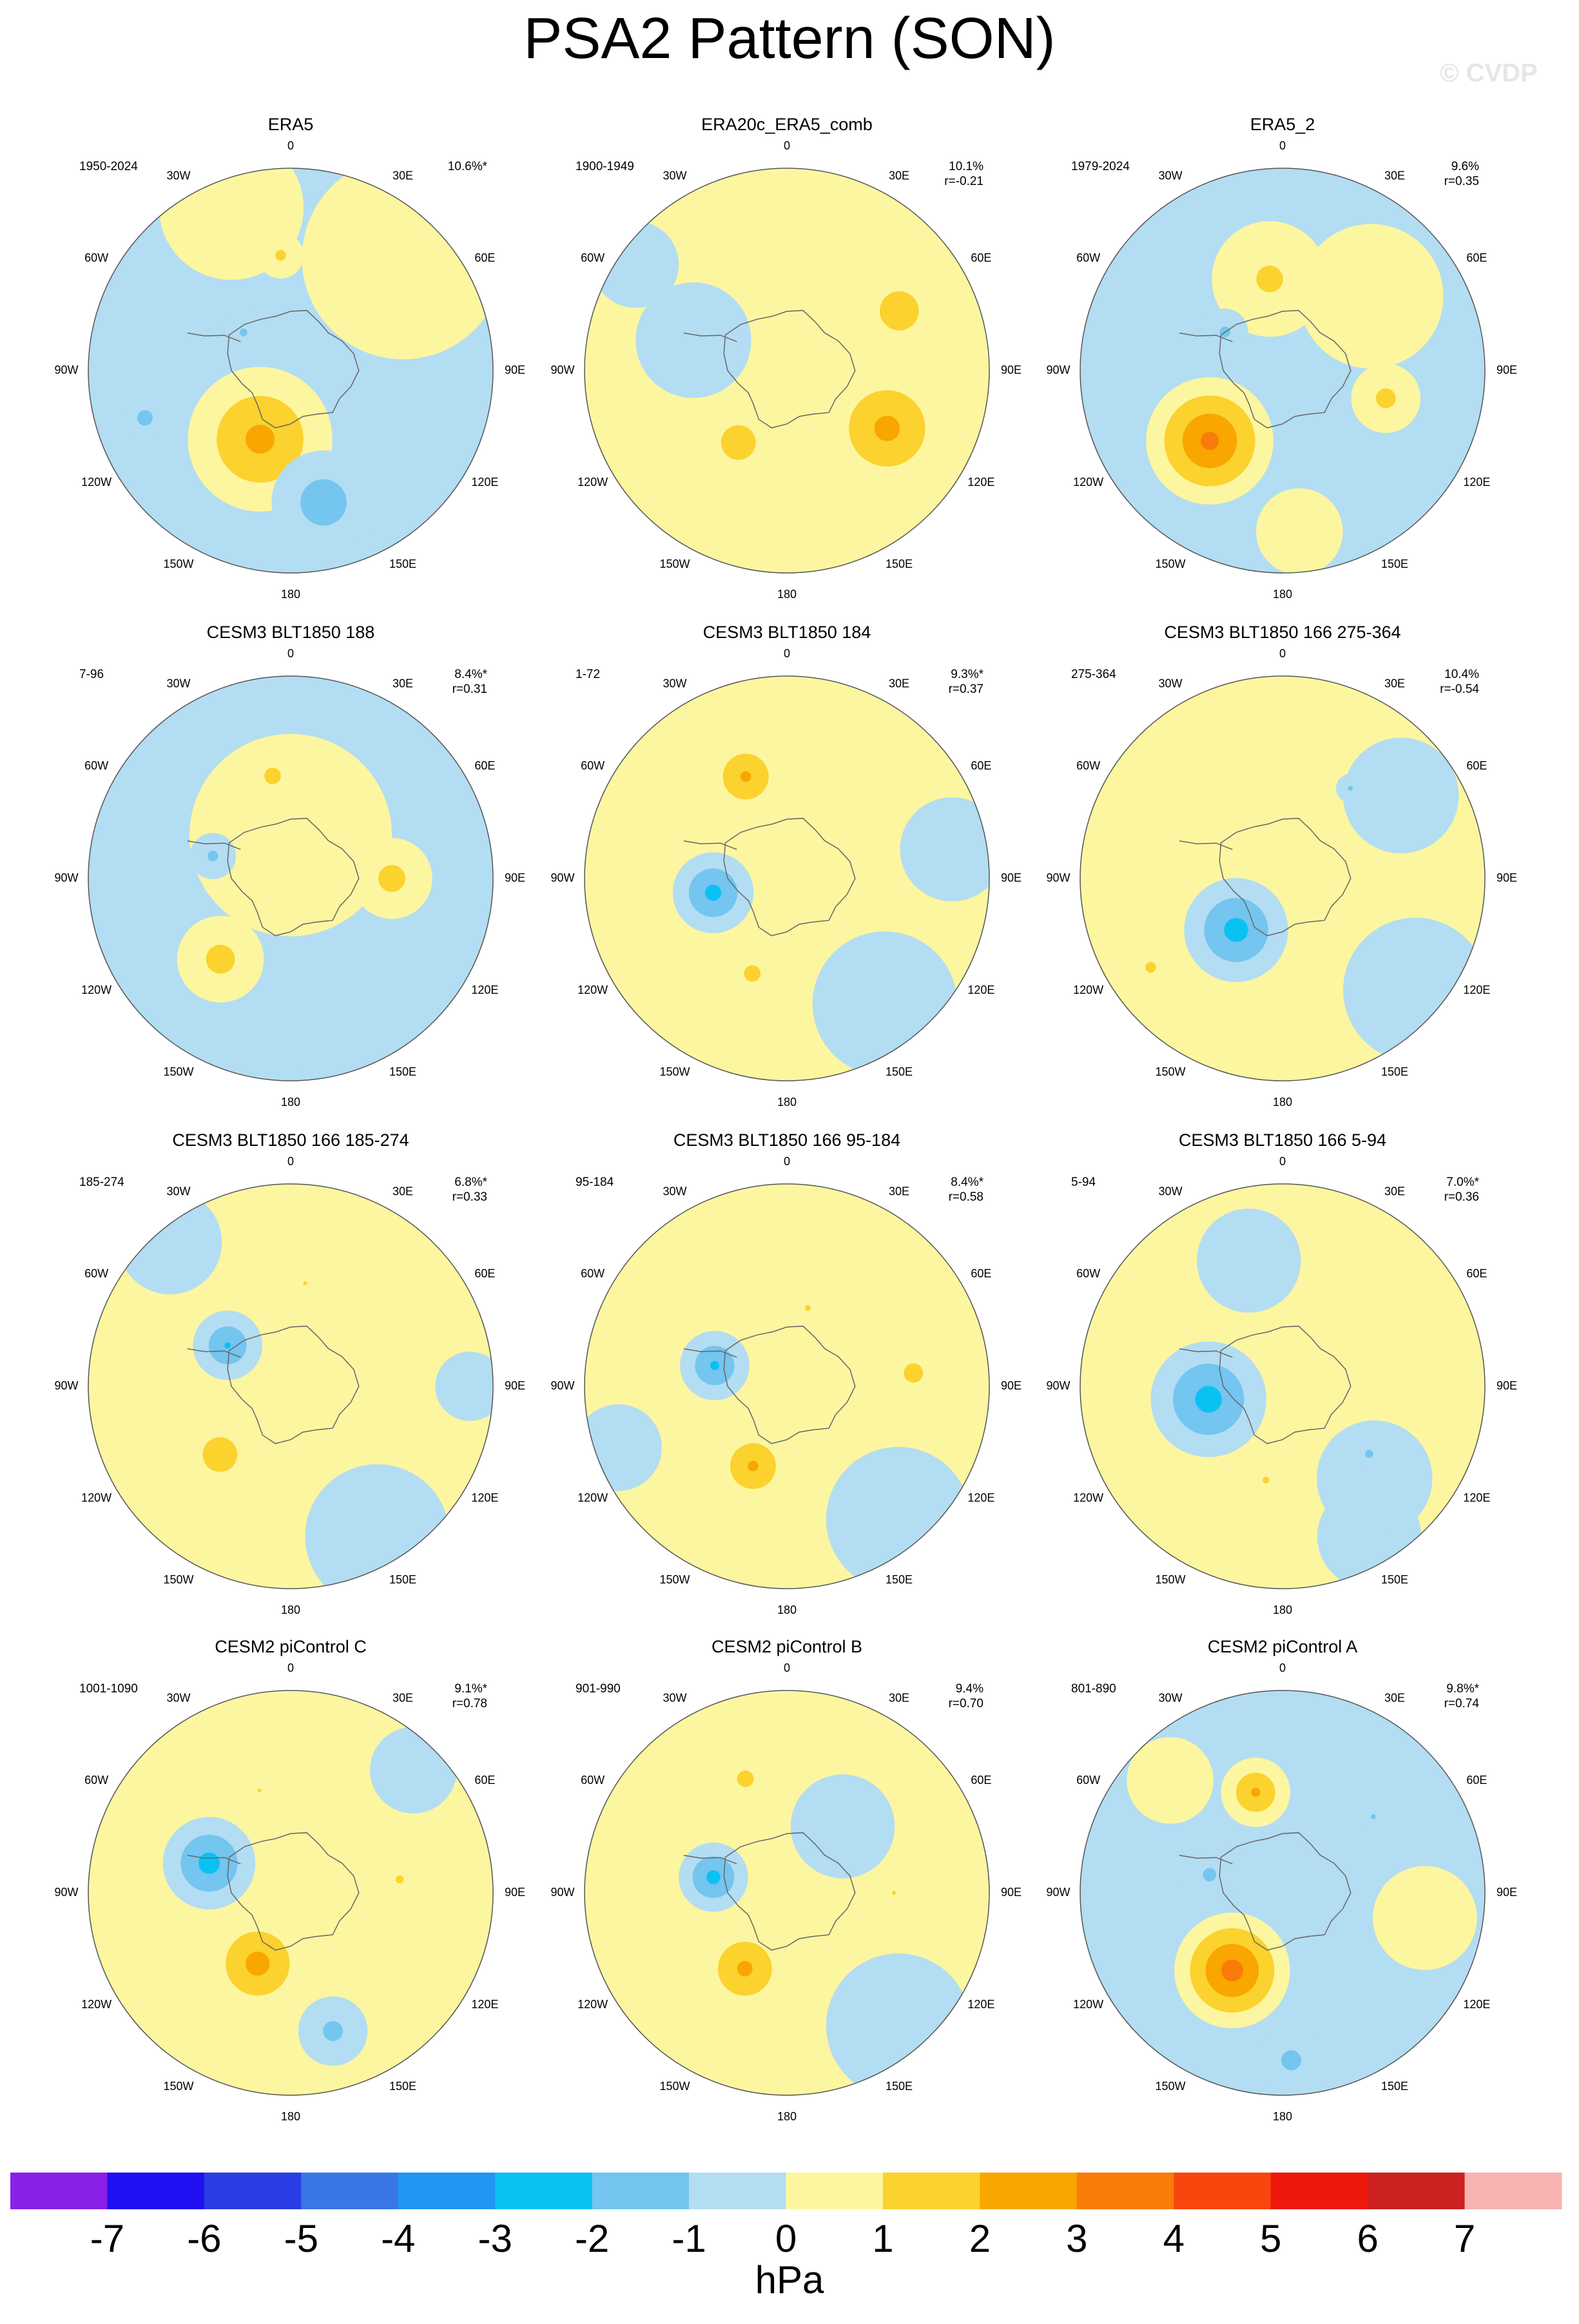 The image size is (1579, 2324). I want to click on variance: 9.6%, so click(1465, 167).